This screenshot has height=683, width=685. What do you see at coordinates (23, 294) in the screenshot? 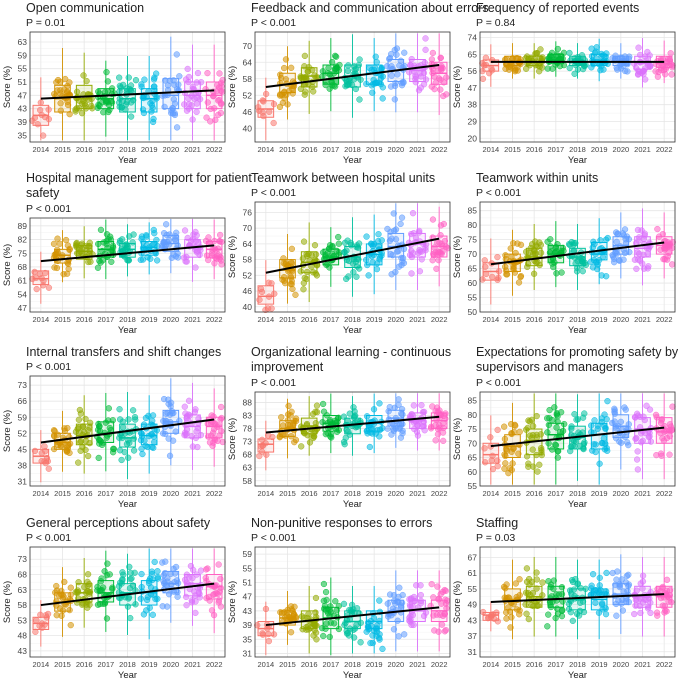
I see `y-tick-label: 54` at bounding box center [23, 294].